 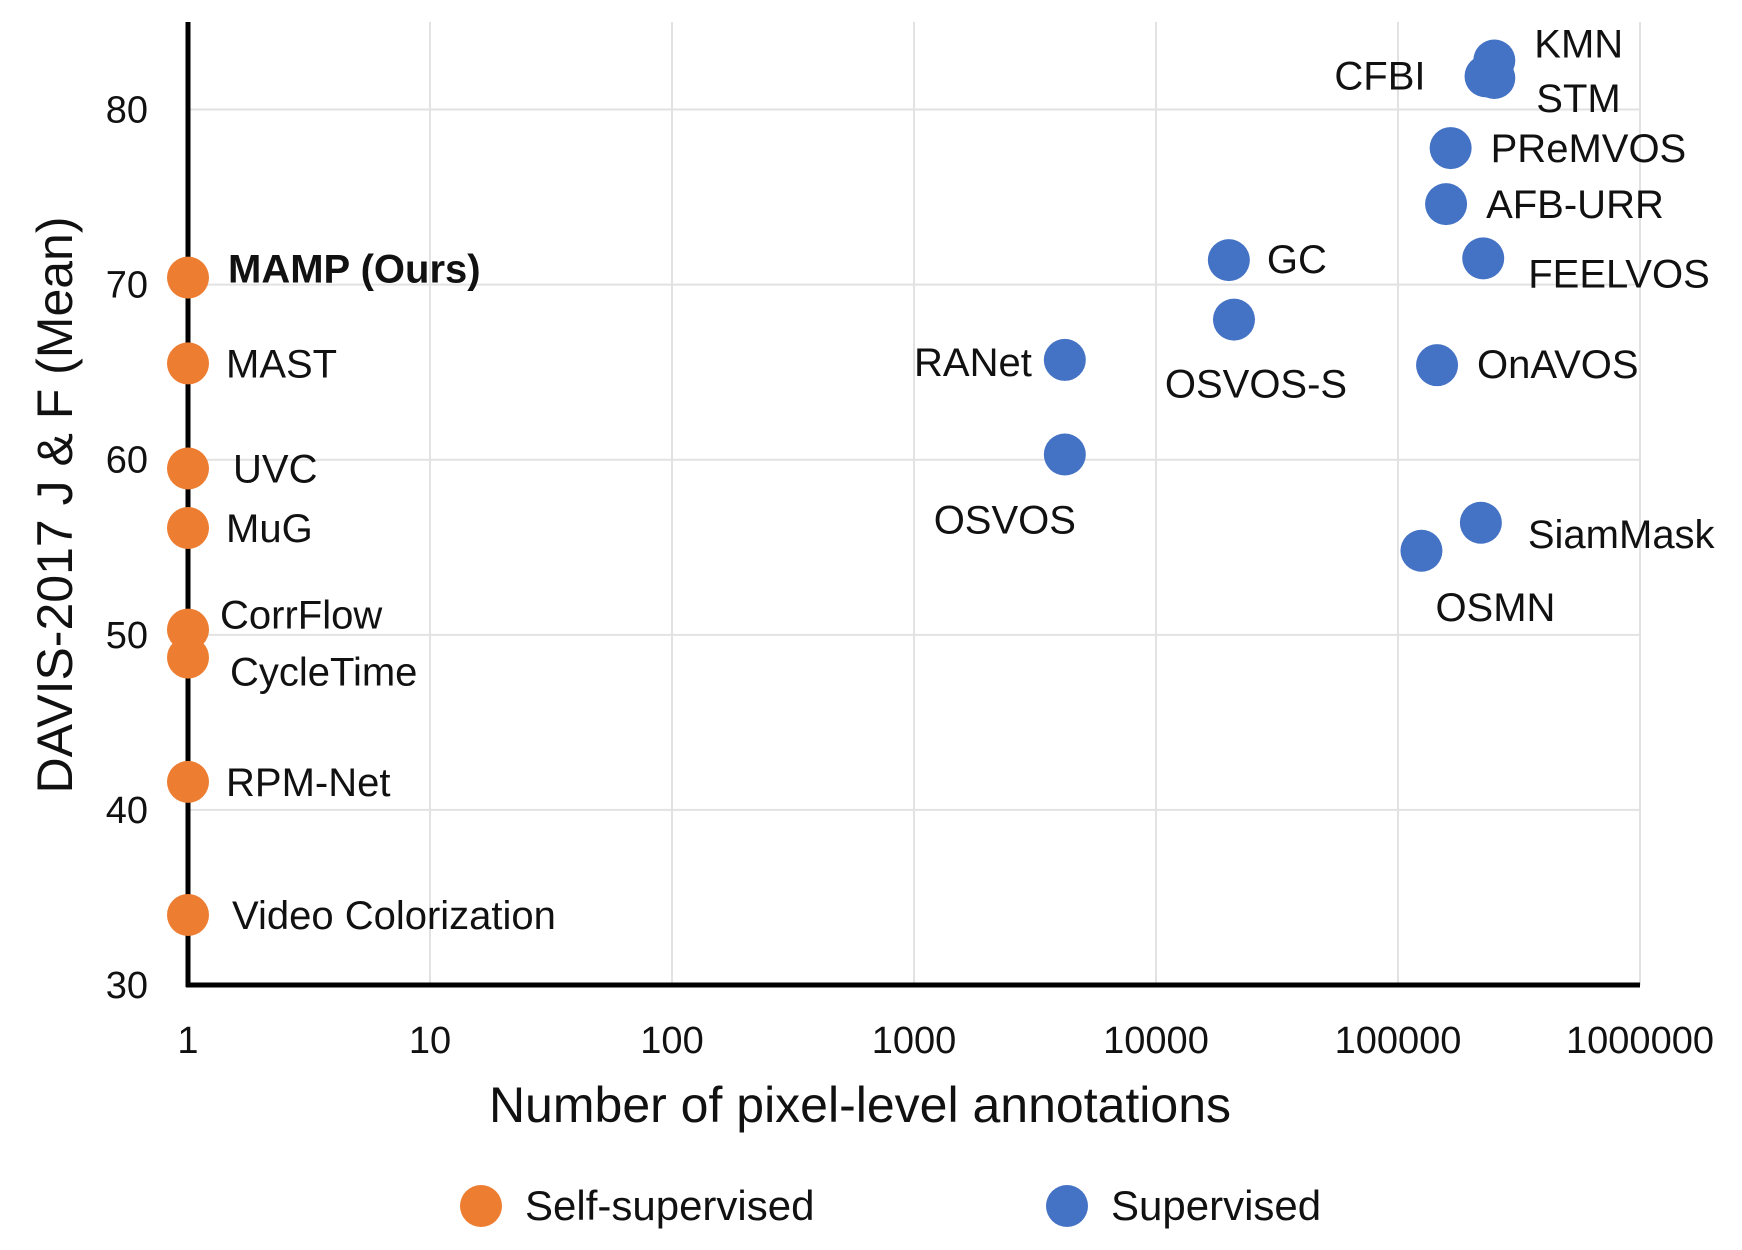 What do you see at coordinates (669, 1205) in the screenshot?
I see `legend-label-self-supervised: Self-supervised` at bounding box center [669, 1205].